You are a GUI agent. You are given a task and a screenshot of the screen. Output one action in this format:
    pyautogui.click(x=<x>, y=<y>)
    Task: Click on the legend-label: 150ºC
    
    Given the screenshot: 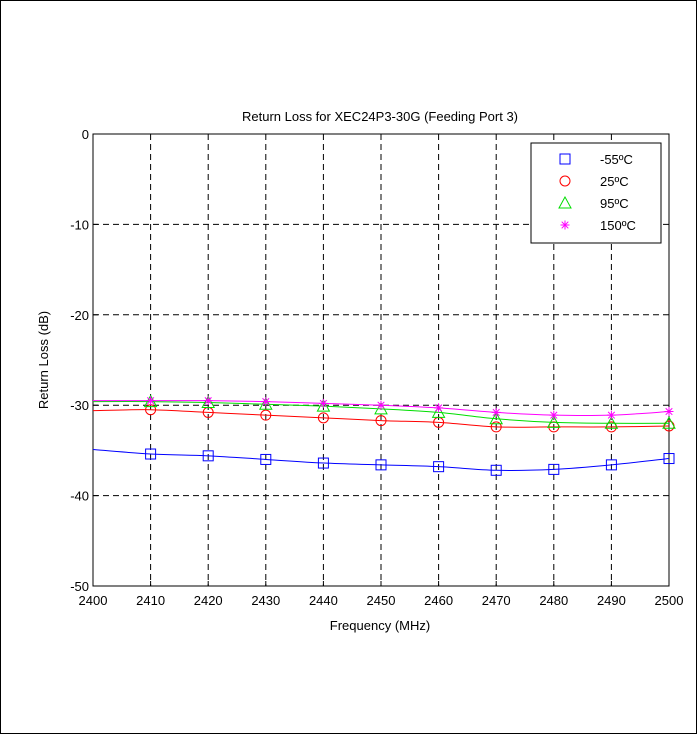 What is the action you would take?
    pyautogui.click(x=618, y=225)
    